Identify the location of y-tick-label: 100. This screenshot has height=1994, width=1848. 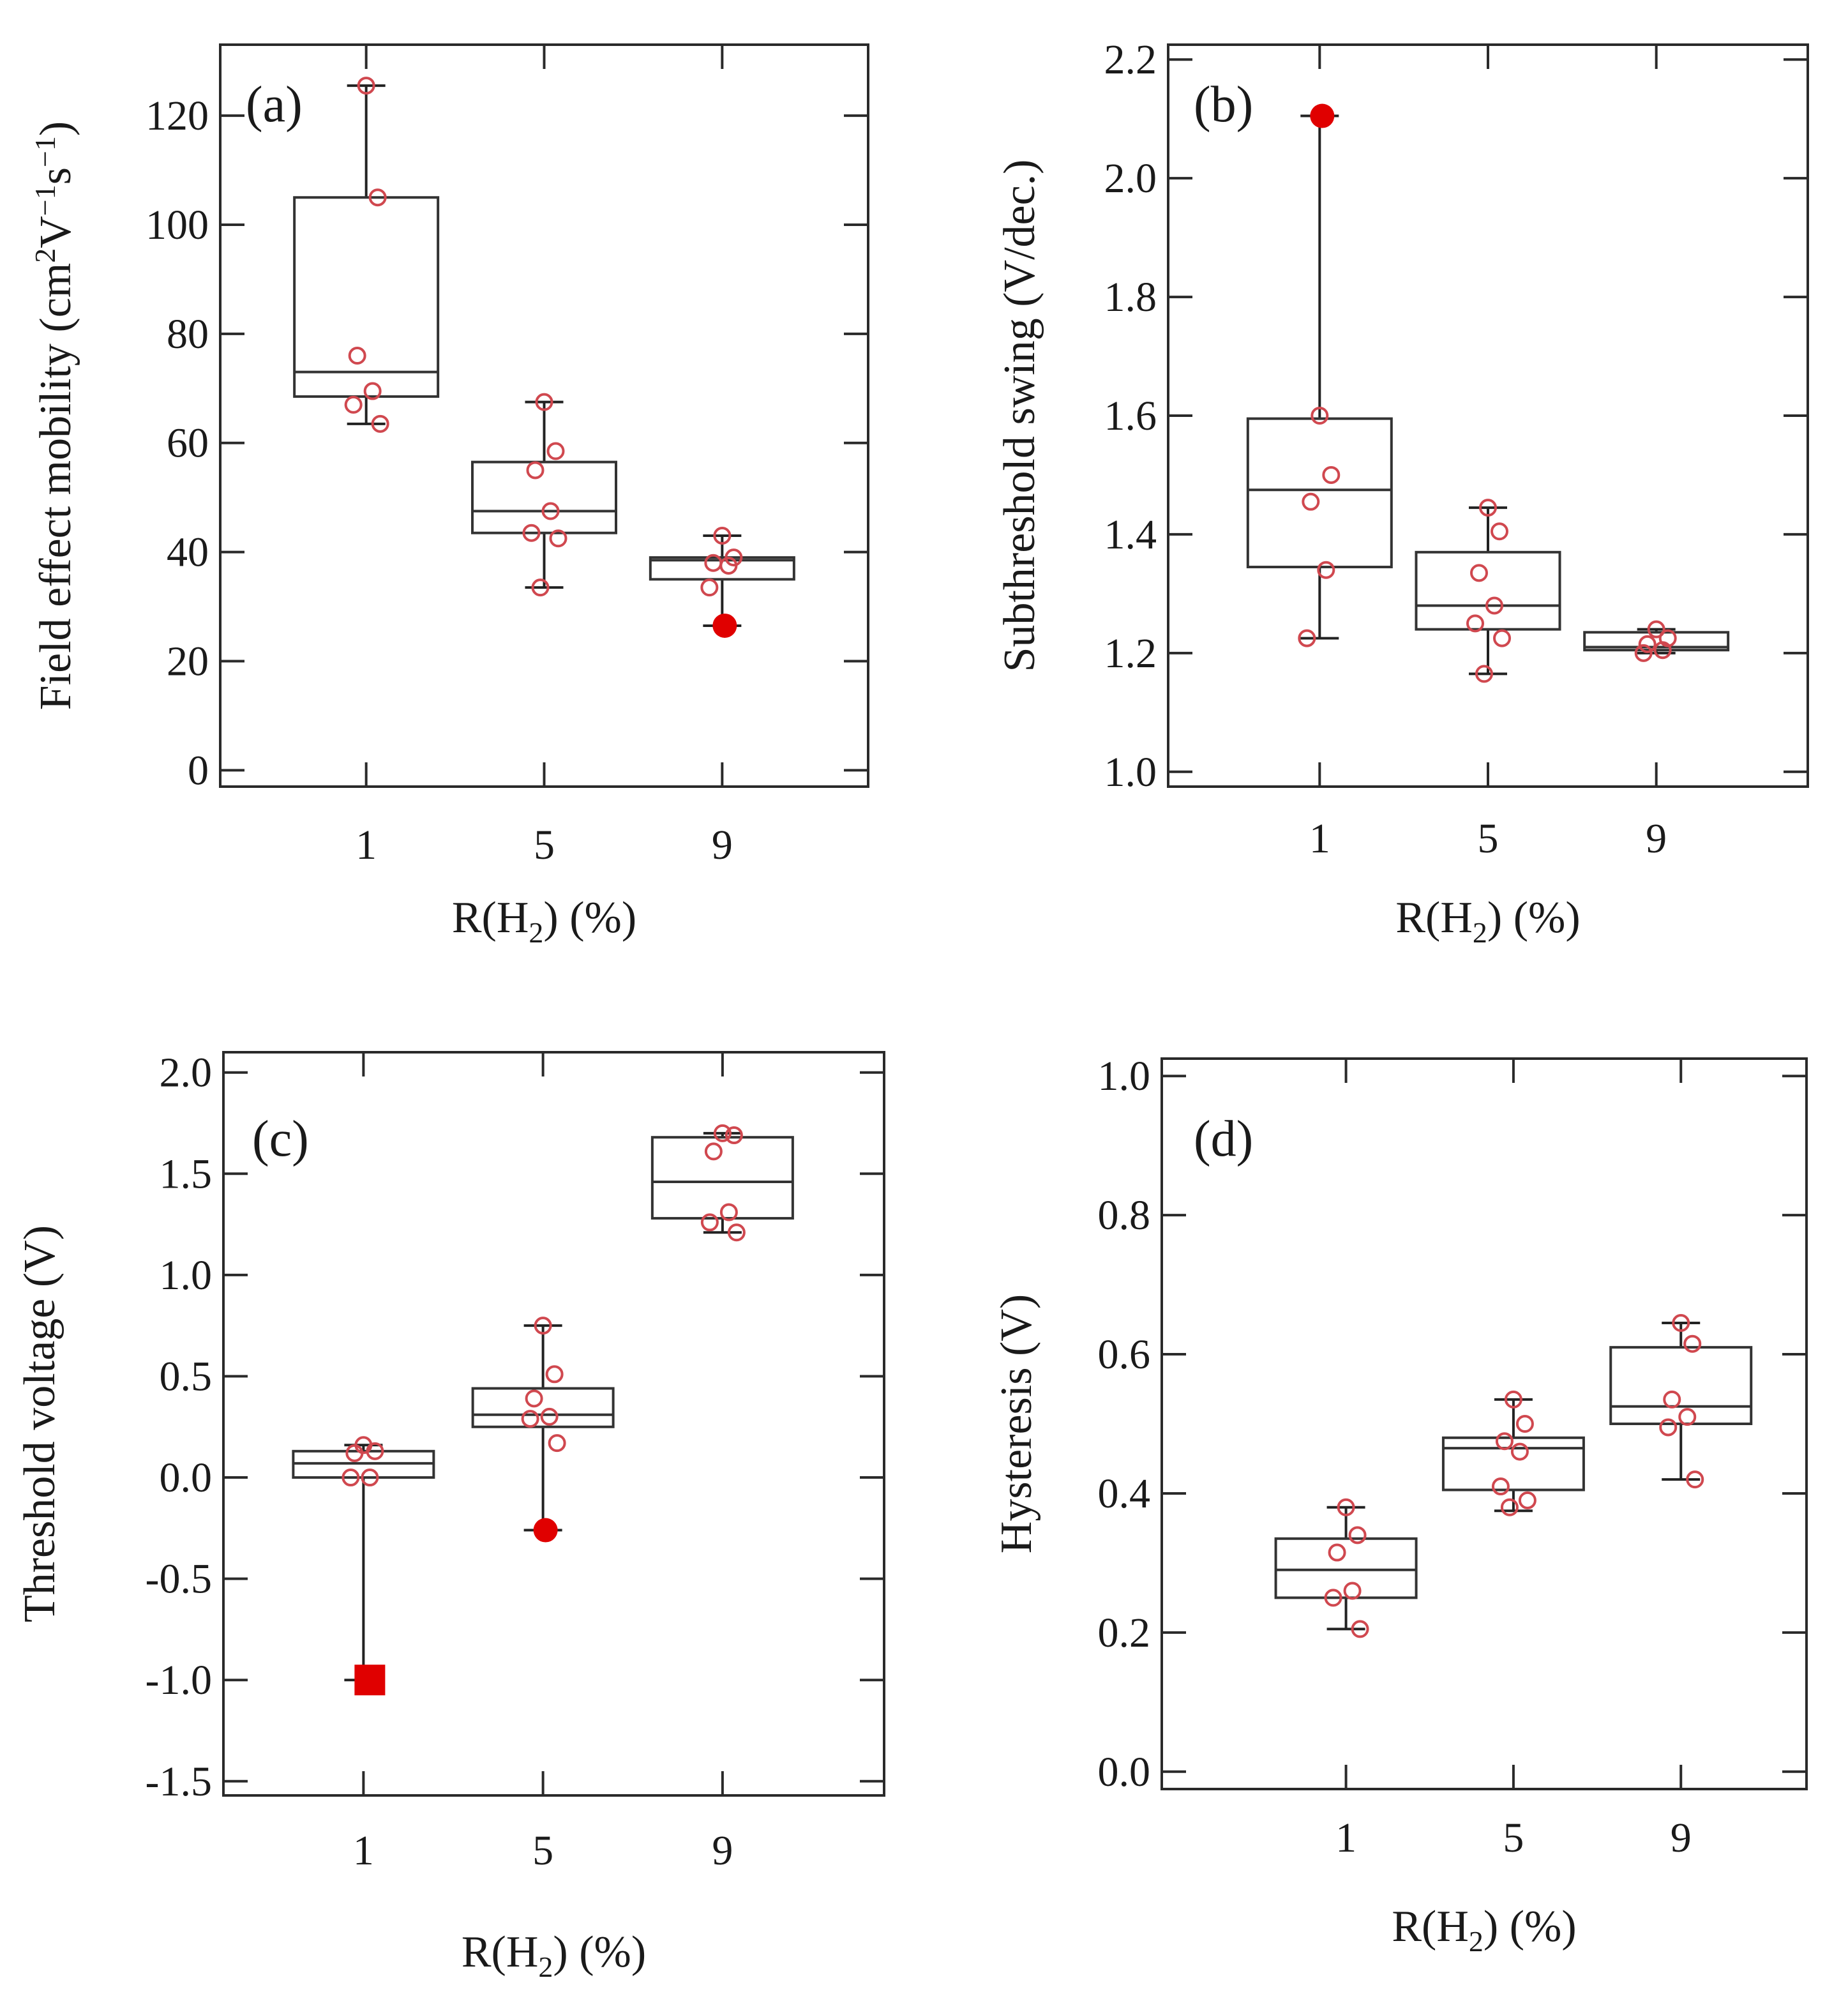
(177, 225).